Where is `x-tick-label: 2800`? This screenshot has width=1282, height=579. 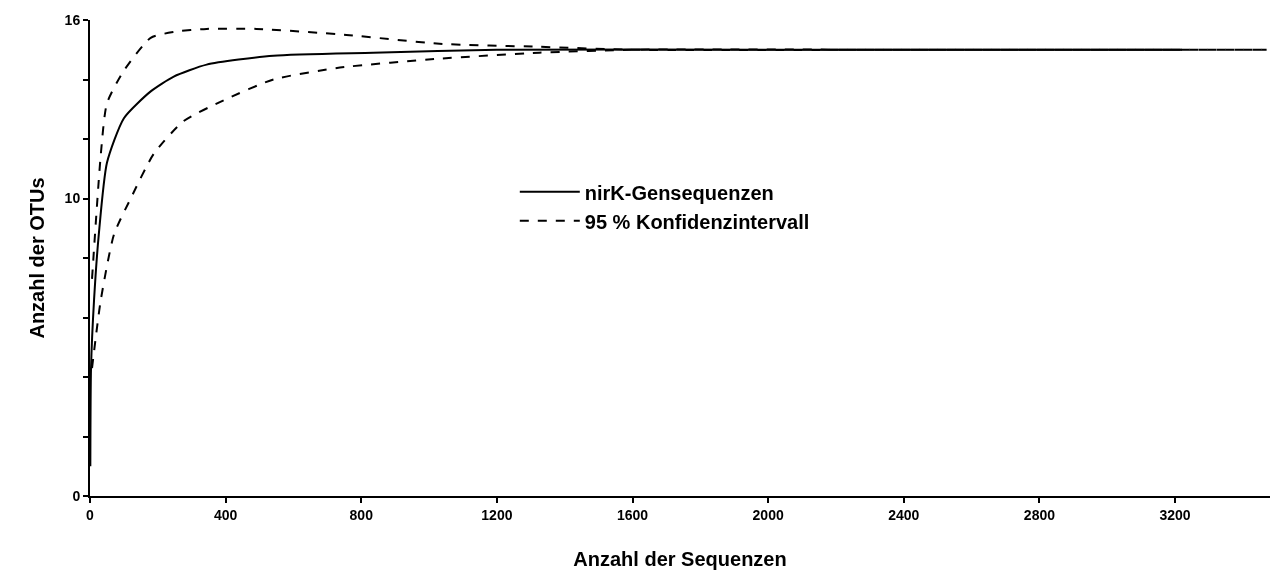
x-tick-label: 2800 is located at coordinates (1039, 514).